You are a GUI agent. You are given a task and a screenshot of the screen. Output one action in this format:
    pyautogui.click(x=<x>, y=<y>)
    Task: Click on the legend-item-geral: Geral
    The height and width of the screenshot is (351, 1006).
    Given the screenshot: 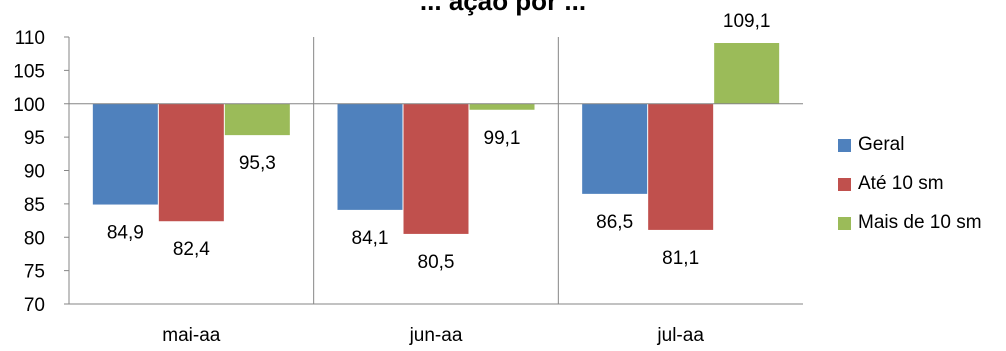 What is the action you would take?
    pyautogui.click(x=910, y=145)
    